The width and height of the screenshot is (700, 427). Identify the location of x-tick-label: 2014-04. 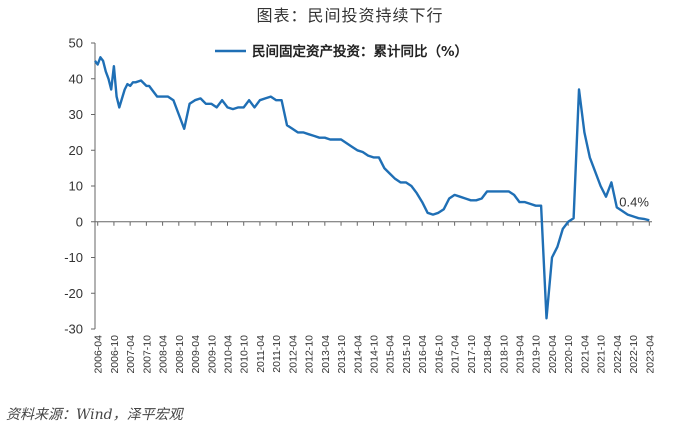
(358, 354).